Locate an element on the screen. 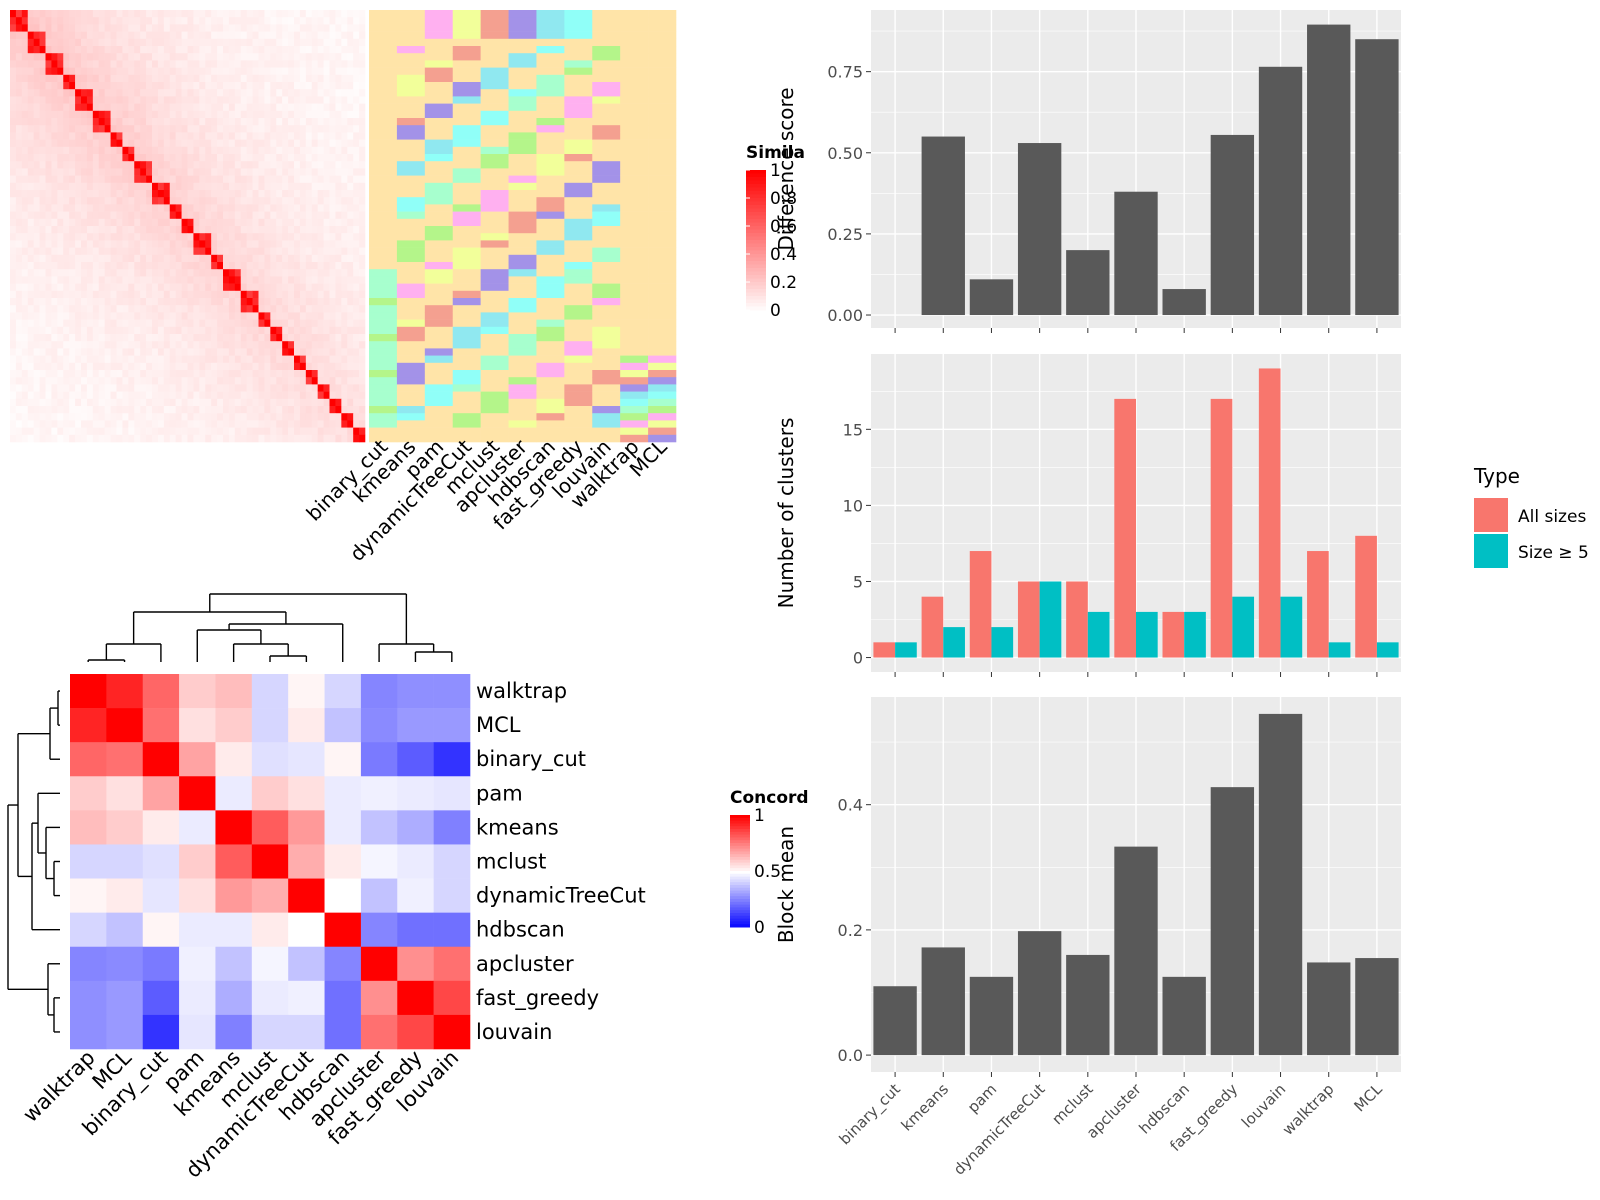  bar is located at coordinates (1377, 177).